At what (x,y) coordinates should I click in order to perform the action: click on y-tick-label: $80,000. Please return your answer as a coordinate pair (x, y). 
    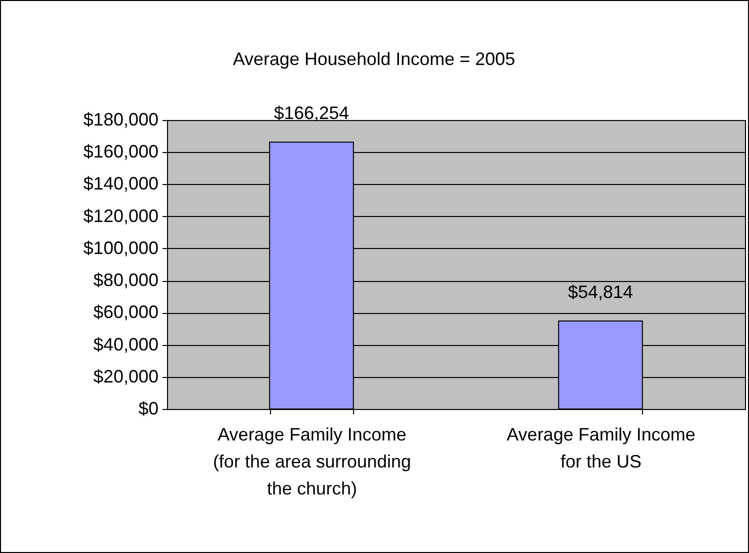
    Looking at the image, I should click on (125, 280).